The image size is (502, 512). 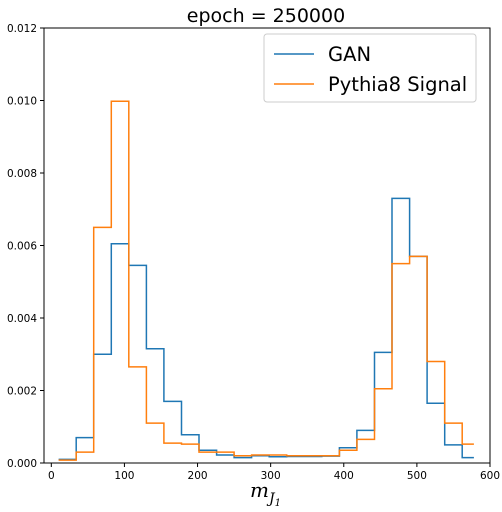 What do you see at coordinates (266, 16) in the screenshot?
I see `chart-title: epoch = 250000` at bounding box center [266, 16].